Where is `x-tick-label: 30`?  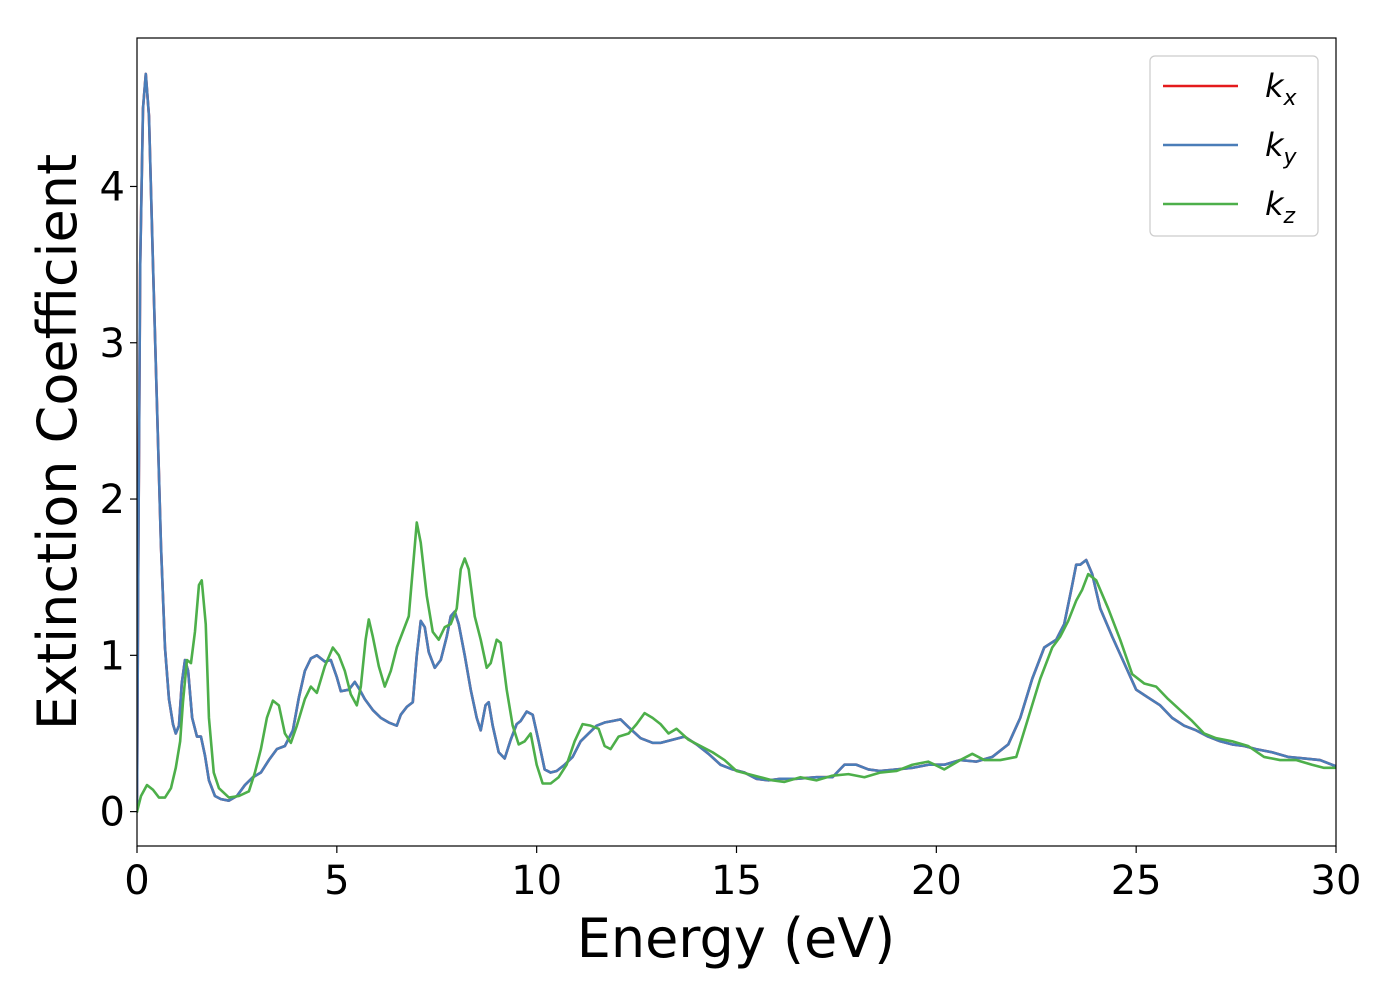 x-tick-label: 30 is located at coordinates (1336, 881).